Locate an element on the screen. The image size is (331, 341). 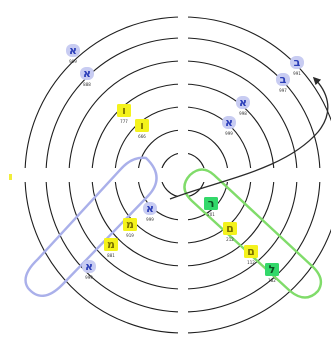
node-10: מ 919 is located at coordinates (130, 228).